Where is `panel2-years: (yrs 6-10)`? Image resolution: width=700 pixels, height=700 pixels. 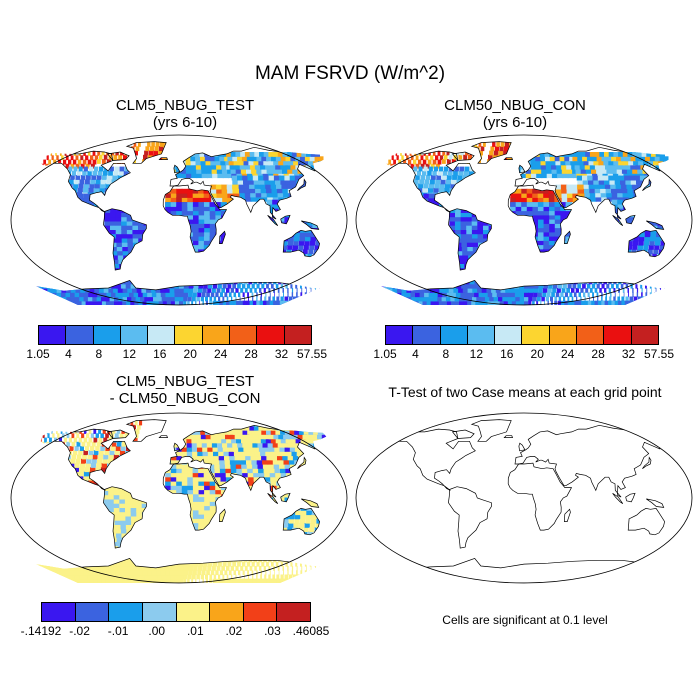 panel2-years: (yrs 6-10) is located at coordinates (515, 122).